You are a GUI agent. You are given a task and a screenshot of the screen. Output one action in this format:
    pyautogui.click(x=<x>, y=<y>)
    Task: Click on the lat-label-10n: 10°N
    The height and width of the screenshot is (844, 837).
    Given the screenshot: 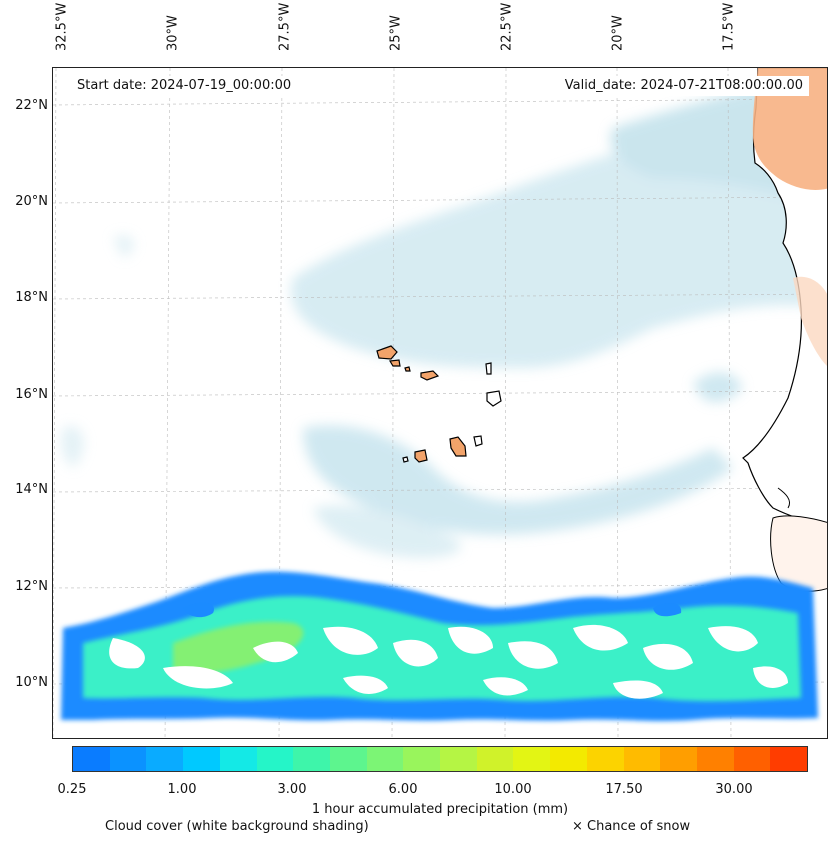 What is the action you would take?
    pyautogui.click(x=31, y=682)
    